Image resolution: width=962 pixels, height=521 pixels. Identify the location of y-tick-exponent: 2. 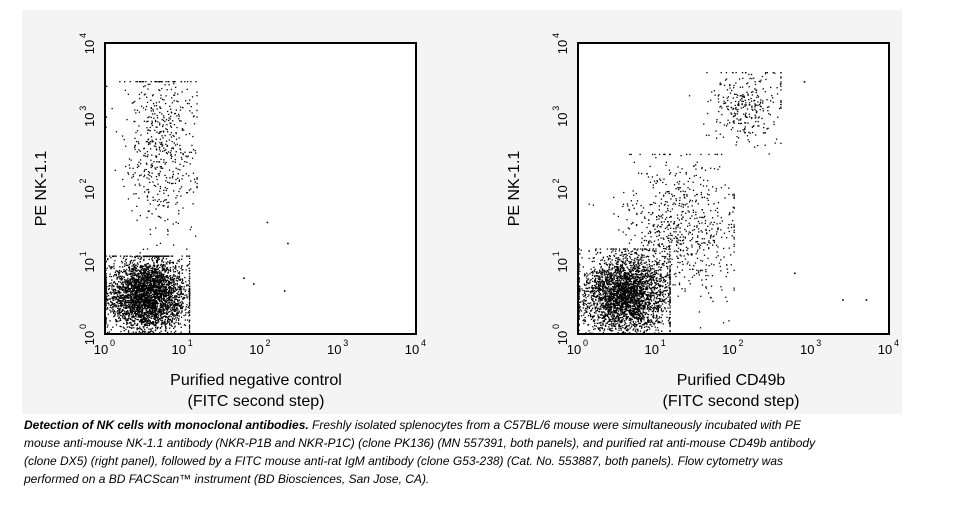
(83, 180).